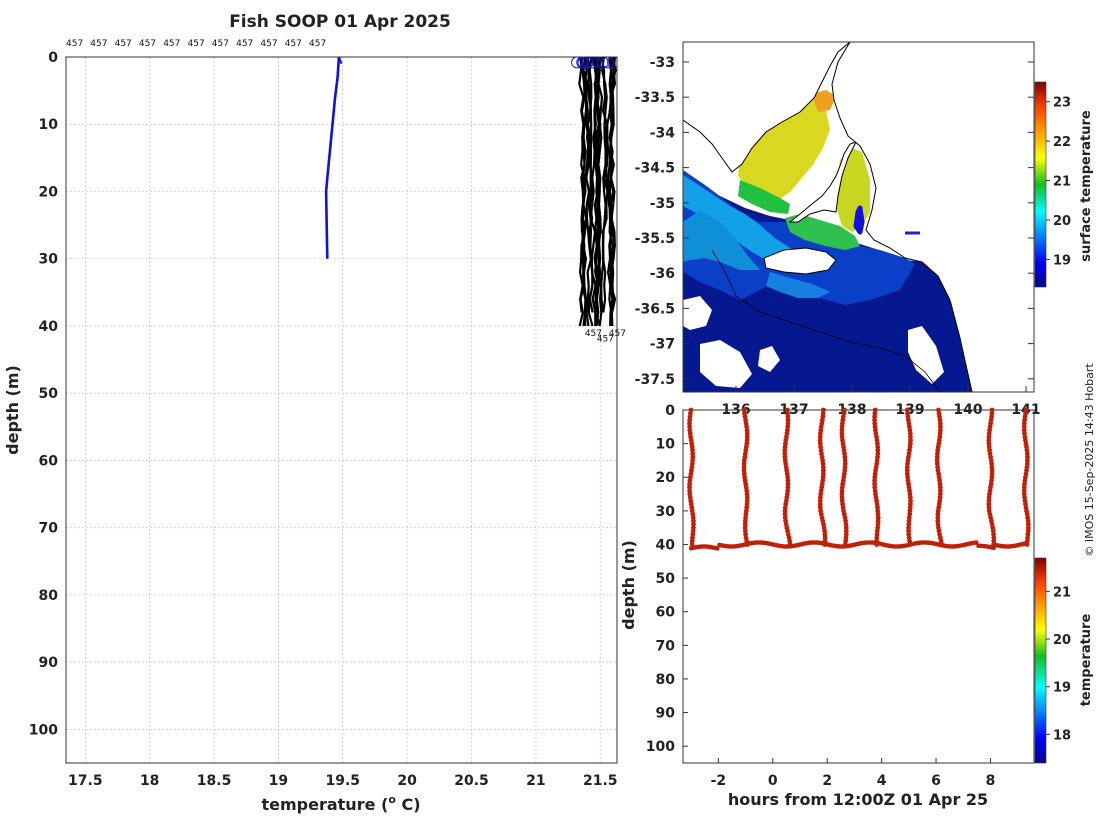 The height and width of the screenshot is (820, 1100). I want to click on section-y-ticks: 0 10 20 30 40 50 60 70 80 90 100, so click(667, 579).